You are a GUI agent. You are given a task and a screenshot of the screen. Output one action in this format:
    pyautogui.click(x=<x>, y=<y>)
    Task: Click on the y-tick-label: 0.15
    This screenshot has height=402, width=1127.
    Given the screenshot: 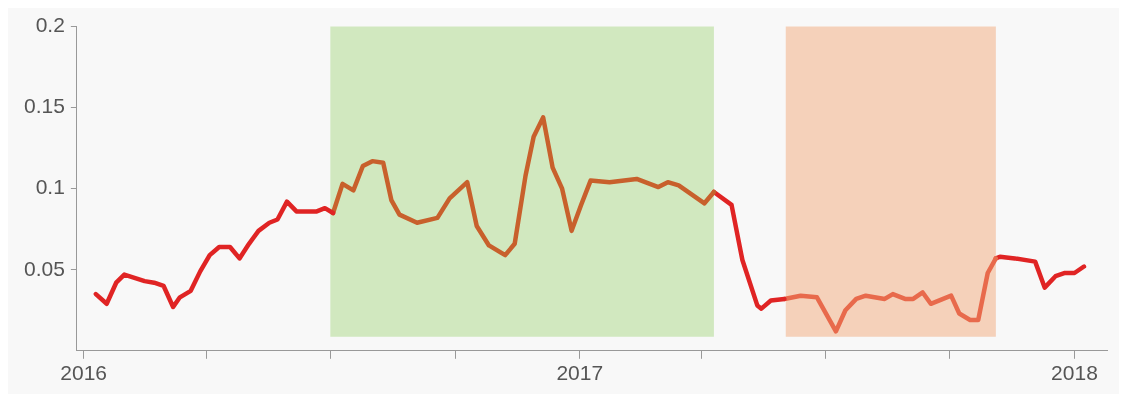 What is the action you would take?
    pyautogui.click(x=44, y=106)
    